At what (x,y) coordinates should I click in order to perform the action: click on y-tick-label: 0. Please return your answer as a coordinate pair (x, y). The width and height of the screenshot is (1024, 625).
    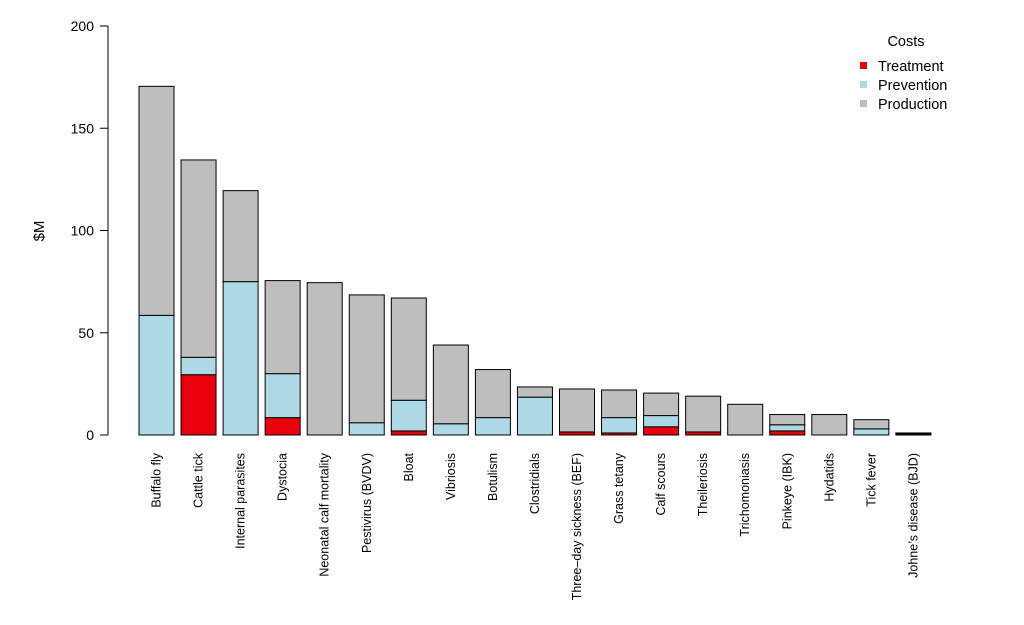
    Looking at the image, I should click on (90, 435).